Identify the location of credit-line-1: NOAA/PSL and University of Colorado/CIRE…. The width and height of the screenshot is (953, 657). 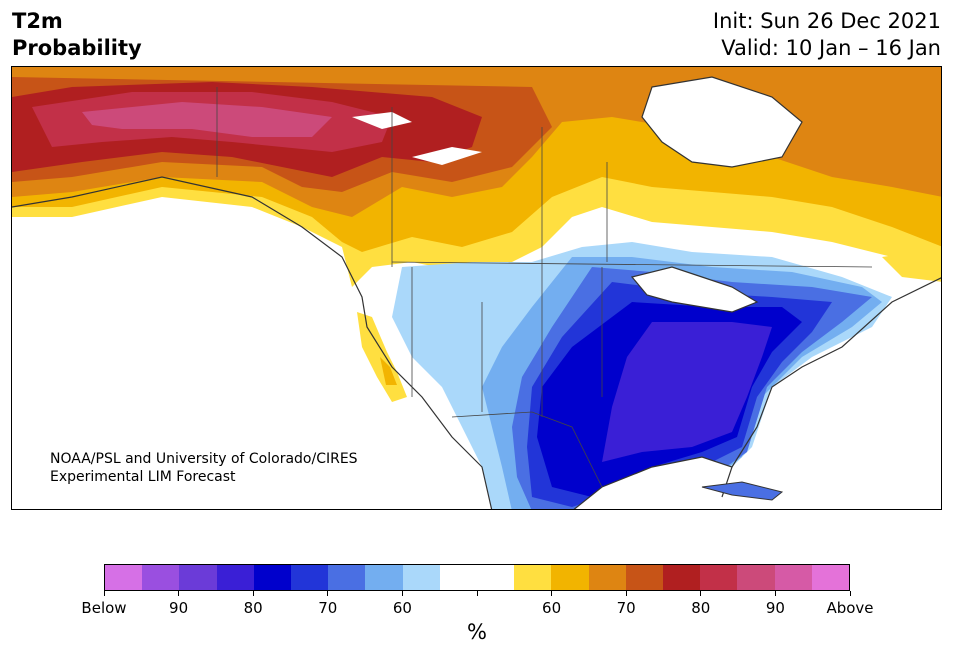
(204, 459).